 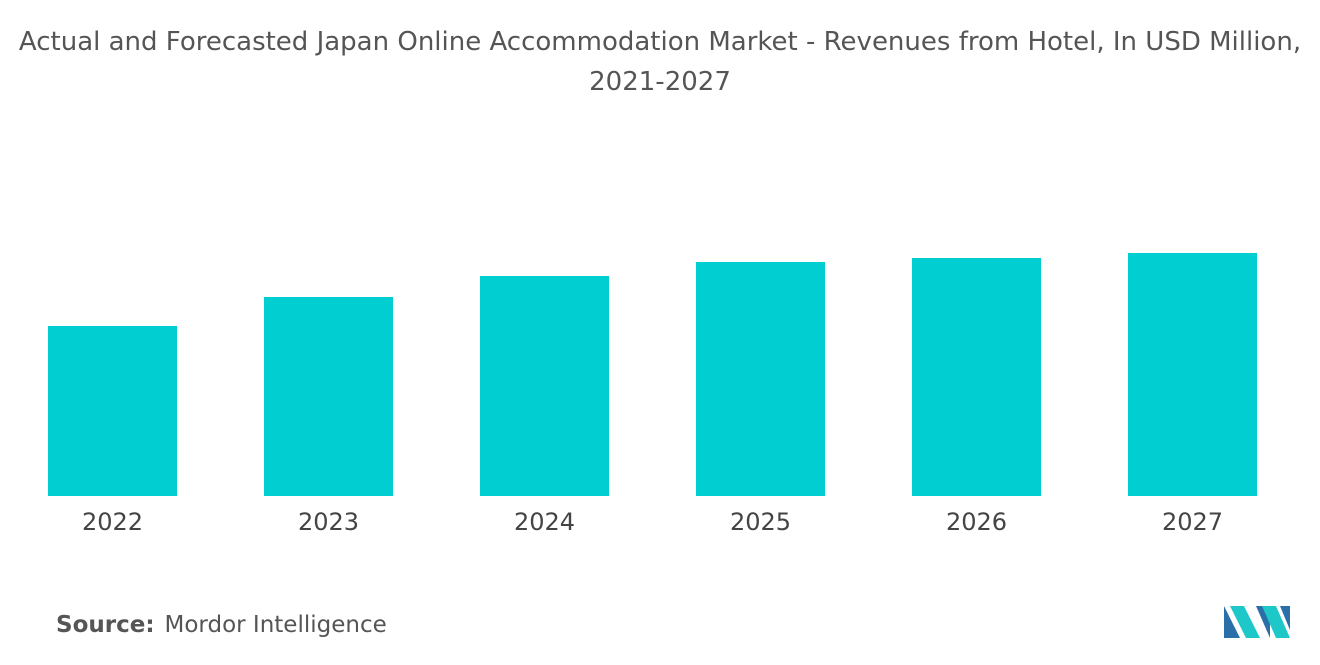 I want to click on source: Source: Mordor Intelligence, so click(x=221, y=625).